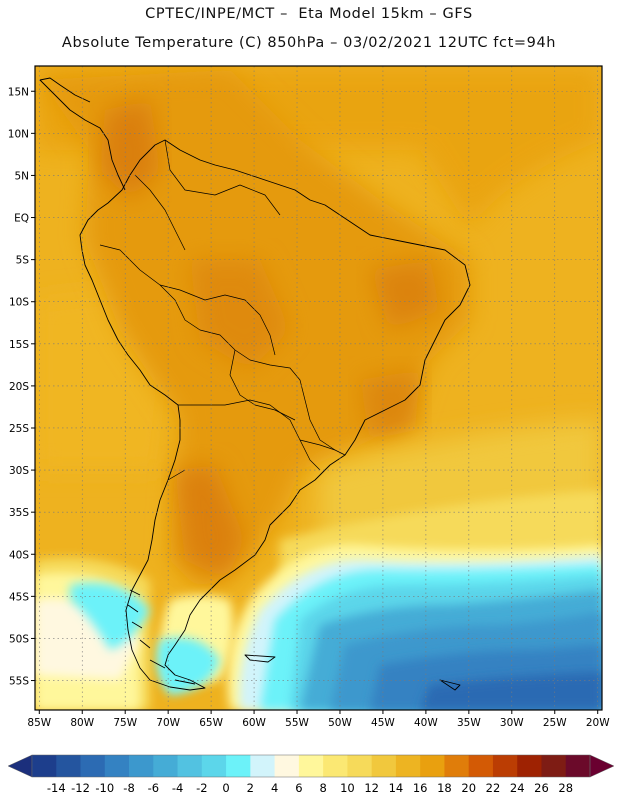  Describe the element at coordinates (19, 597) in the screenshot. I see `lat-tick-label: 45S` at that location.